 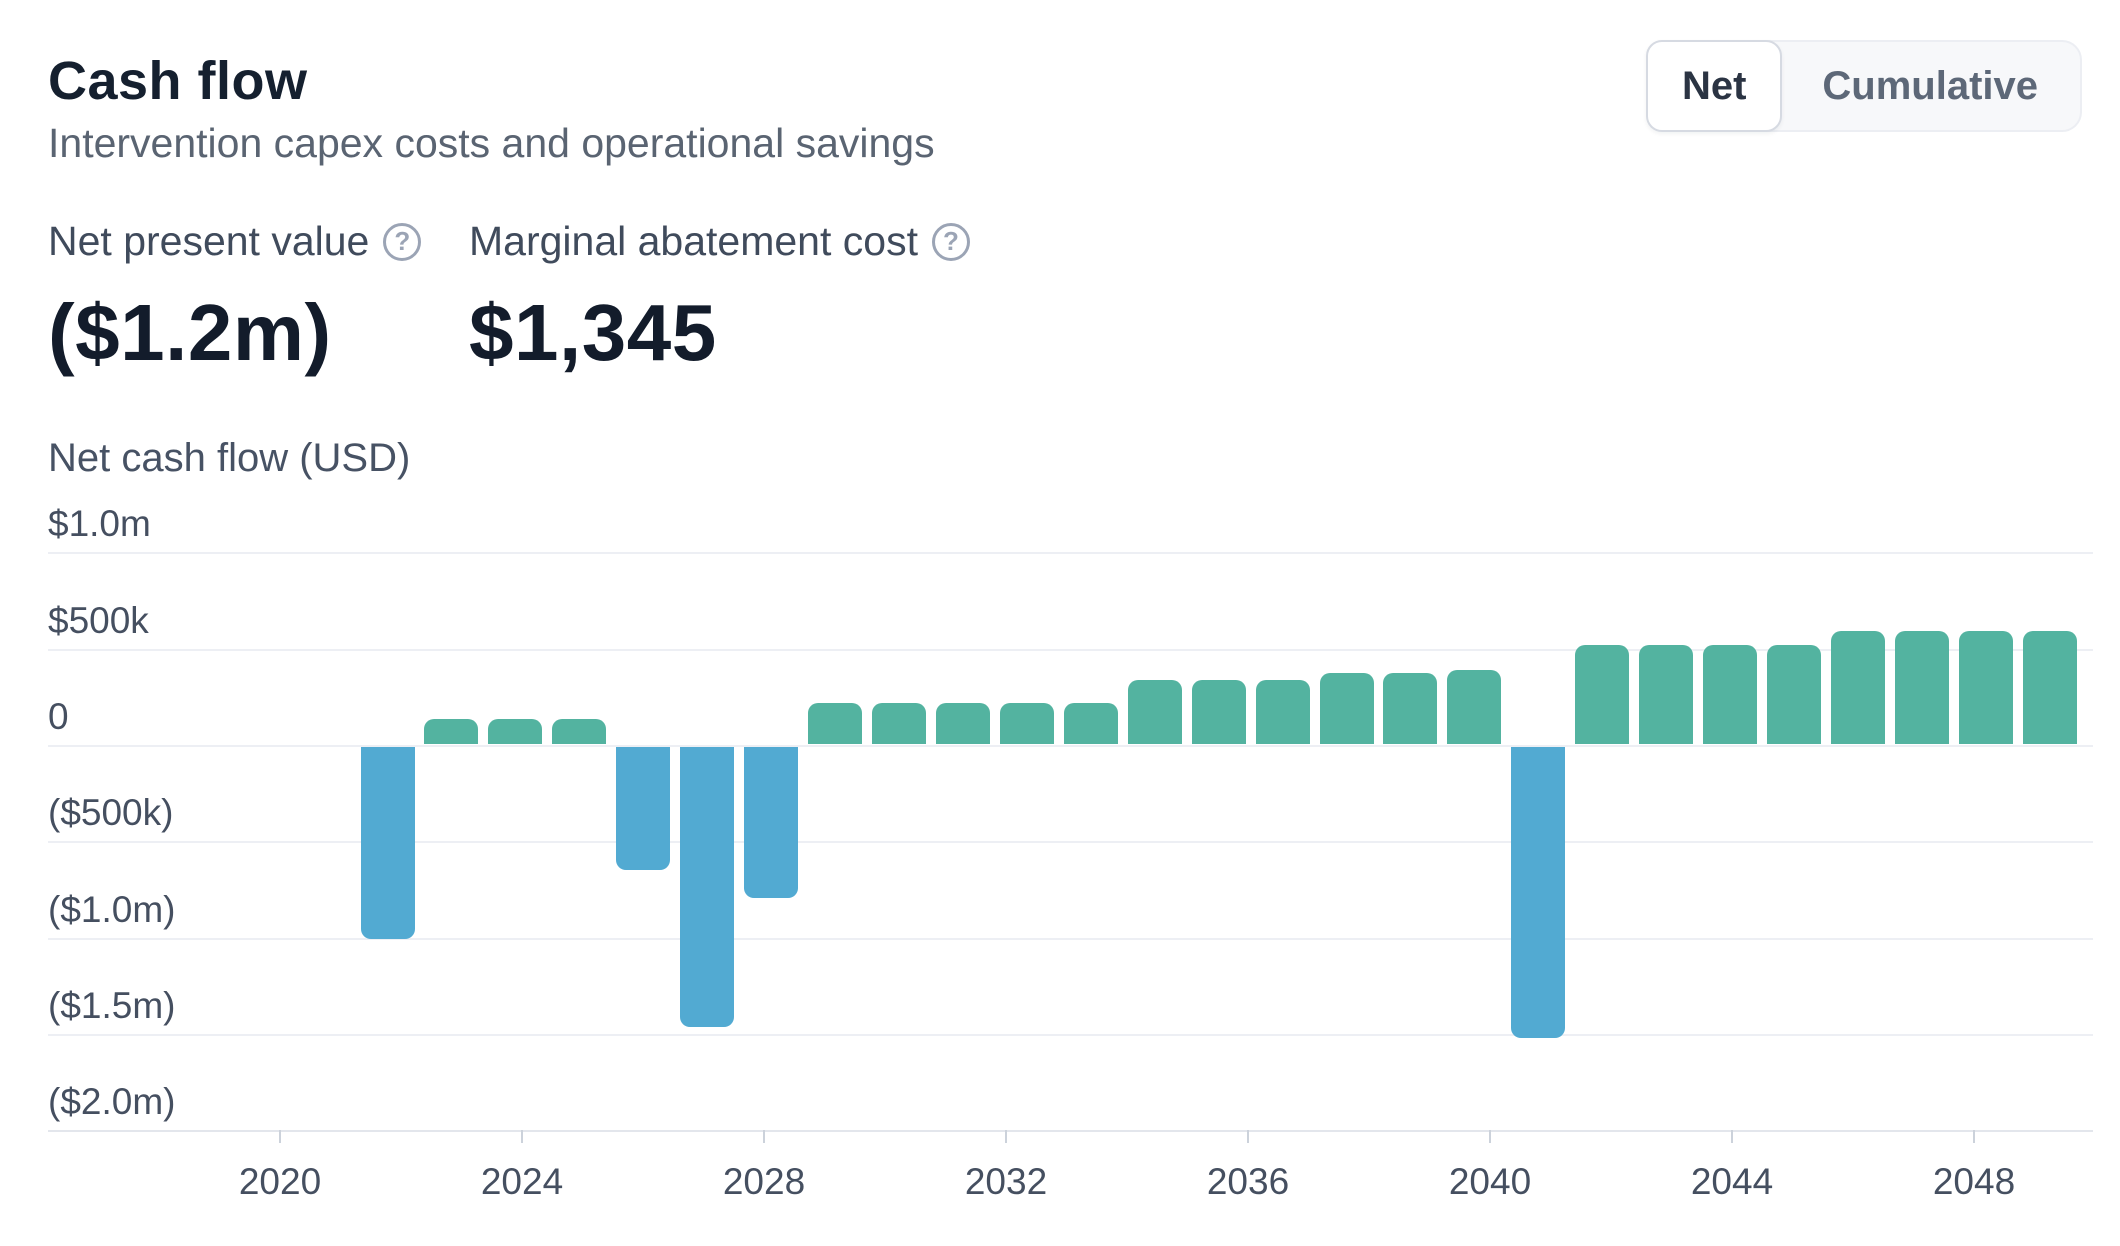 I want to click on metric-net-present-value: Net present value ? ($1.2m), so click(x=235, y=298).